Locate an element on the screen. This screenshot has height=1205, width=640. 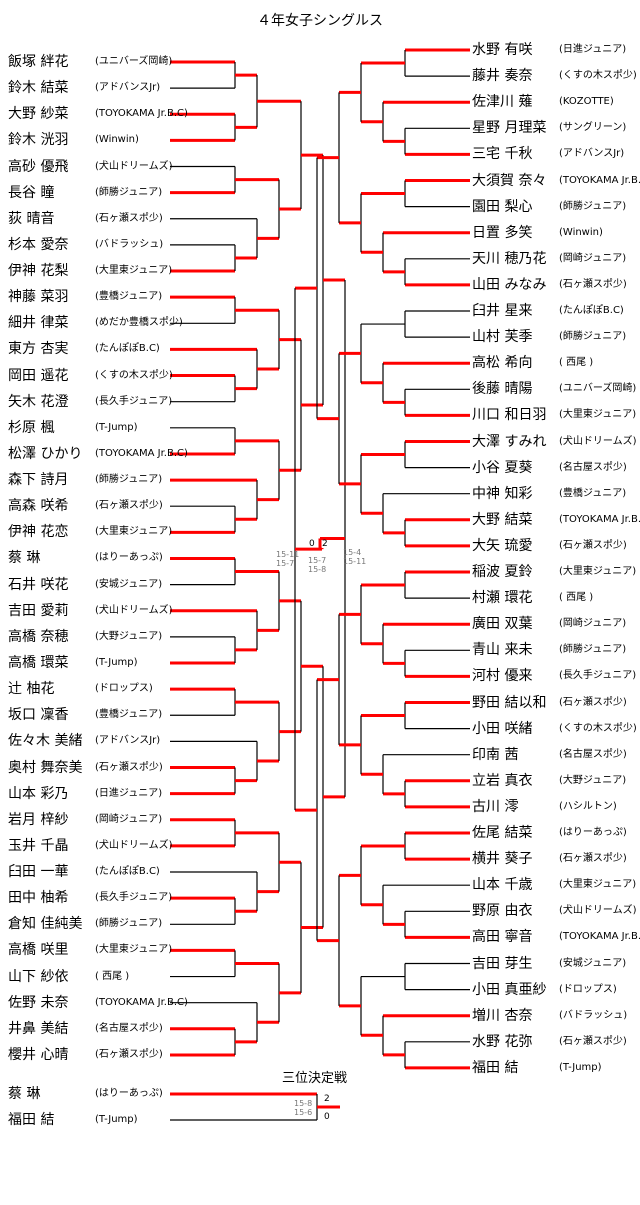
player-name: 東方 杏実 is located at coordinates (38, 349).